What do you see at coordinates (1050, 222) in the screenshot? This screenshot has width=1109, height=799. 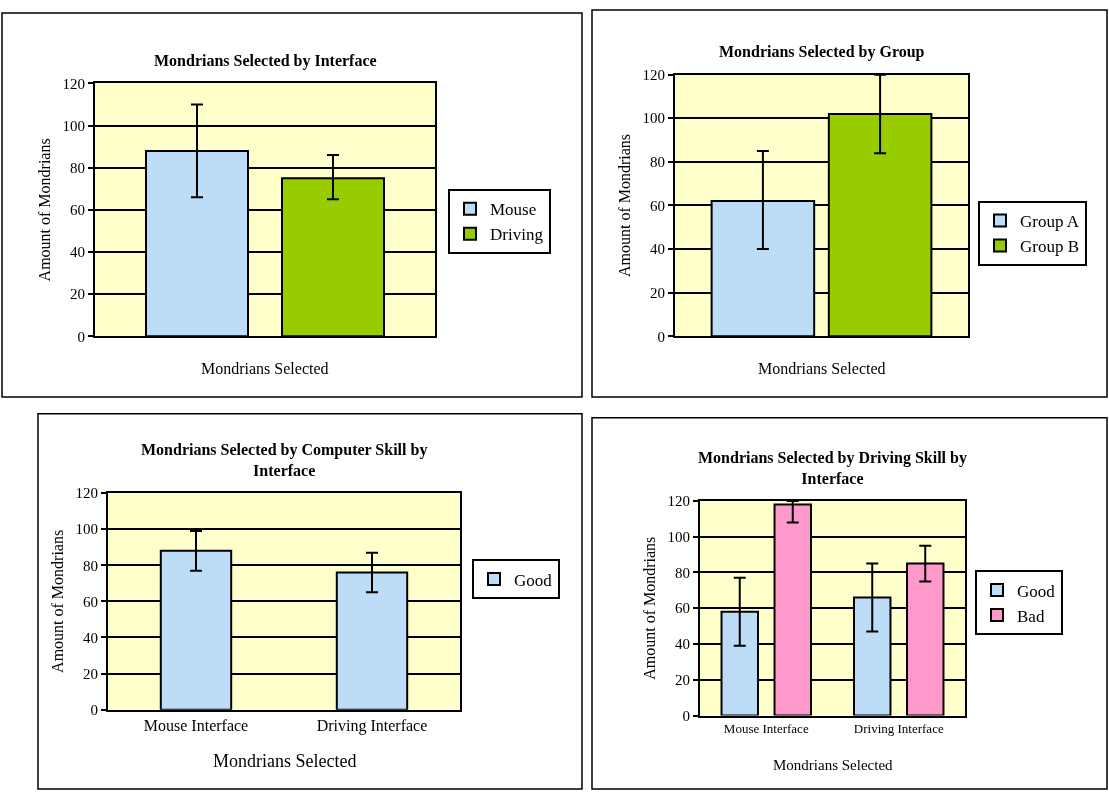 I see `legend-label: Group A` at bounding box center [1050, 222].